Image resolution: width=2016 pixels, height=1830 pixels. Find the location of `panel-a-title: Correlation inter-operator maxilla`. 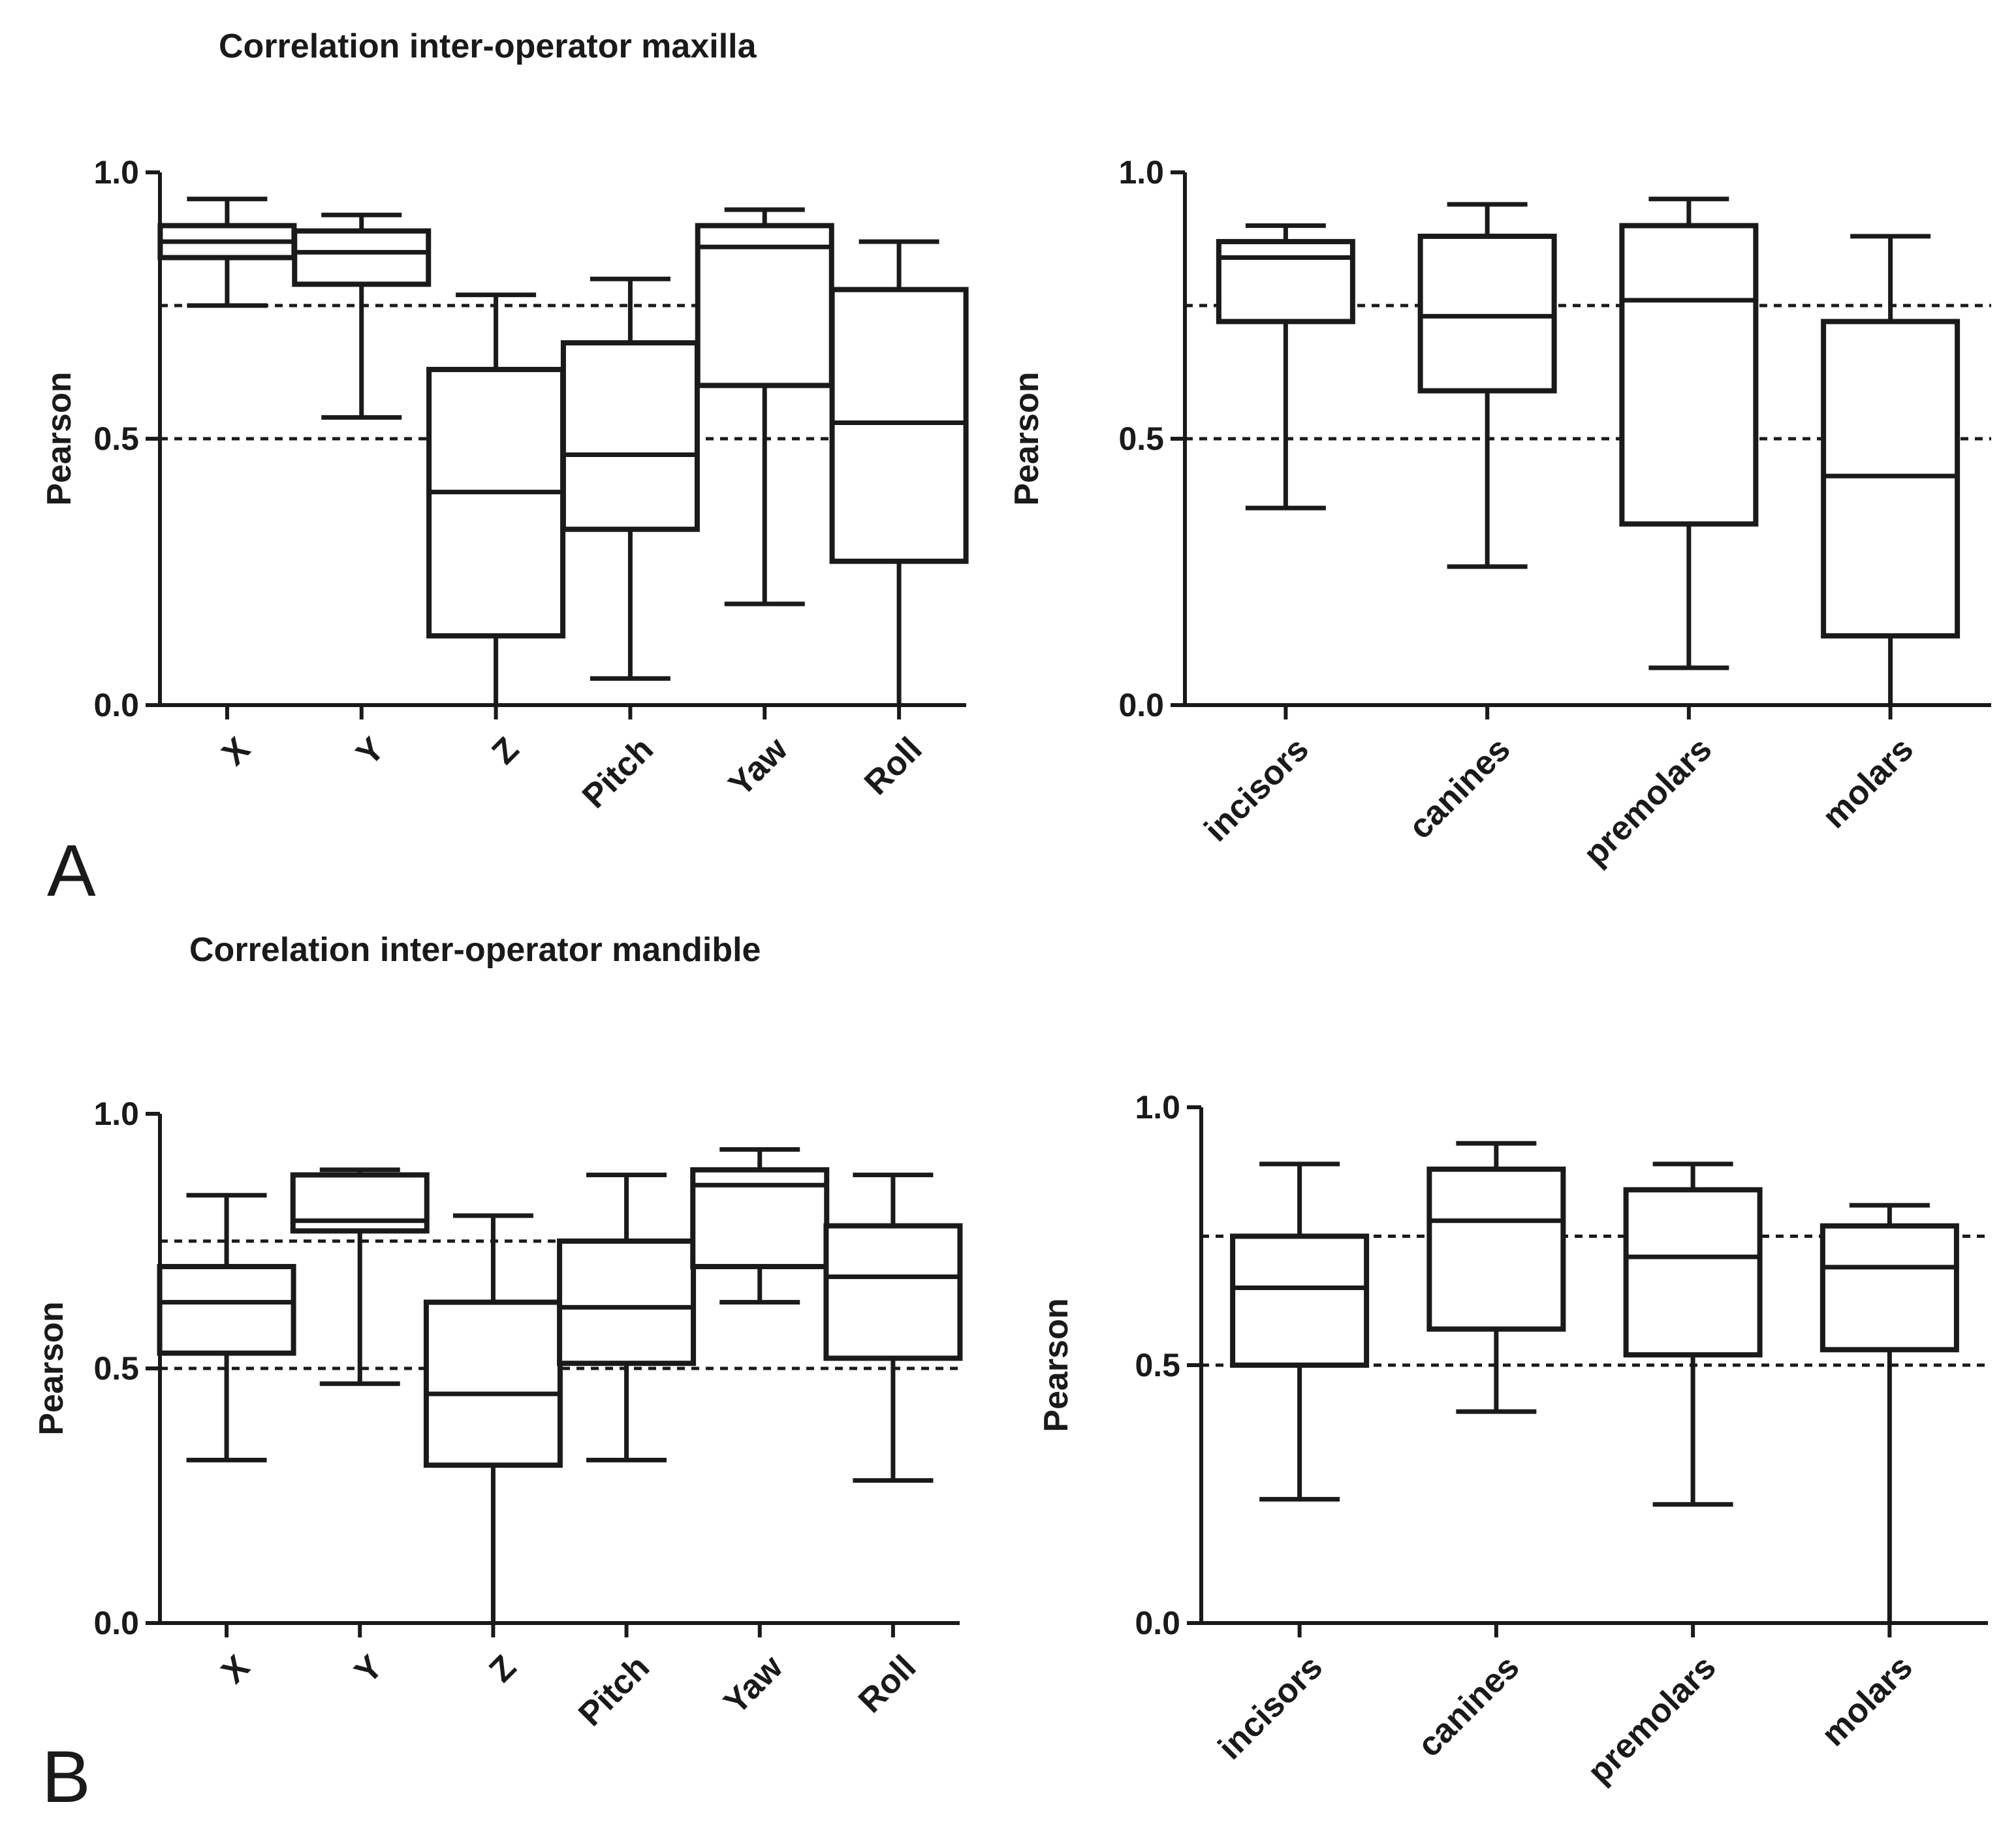

panel-a-title: Correlation inter-operator maxilla is located at coordinates (488, 46).